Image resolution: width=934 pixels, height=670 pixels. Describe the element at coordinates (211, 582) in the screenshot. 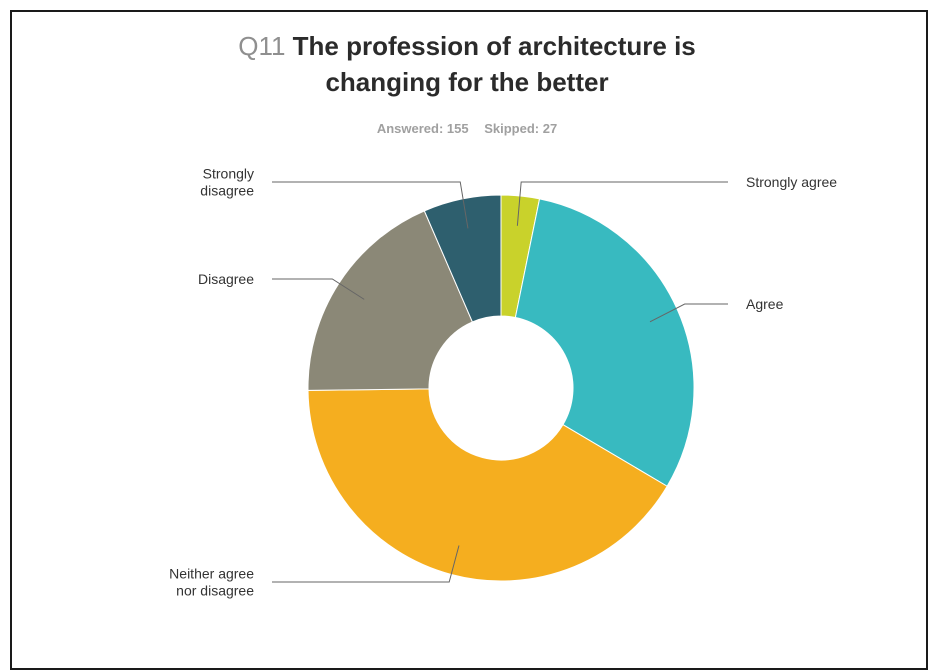

I see `label-neither-agree-nor-disagree: Neither agree nor disagree` at that location.